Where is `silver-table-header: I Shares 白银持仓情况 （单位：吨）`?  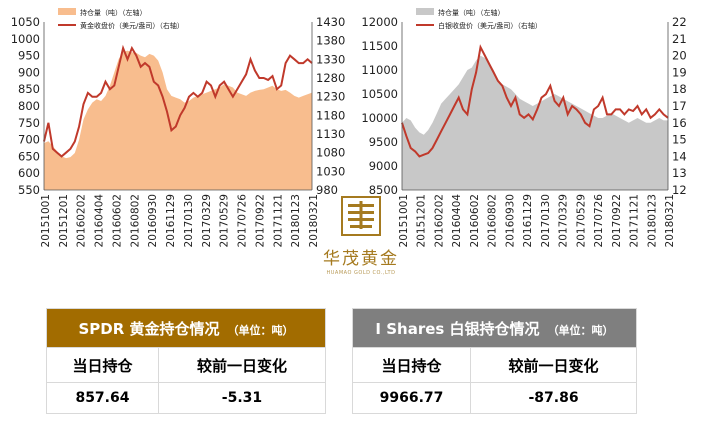
silver-table-header: I Shares 白银持仓情况 （单位：吨） is located at coordinates (494, 328).